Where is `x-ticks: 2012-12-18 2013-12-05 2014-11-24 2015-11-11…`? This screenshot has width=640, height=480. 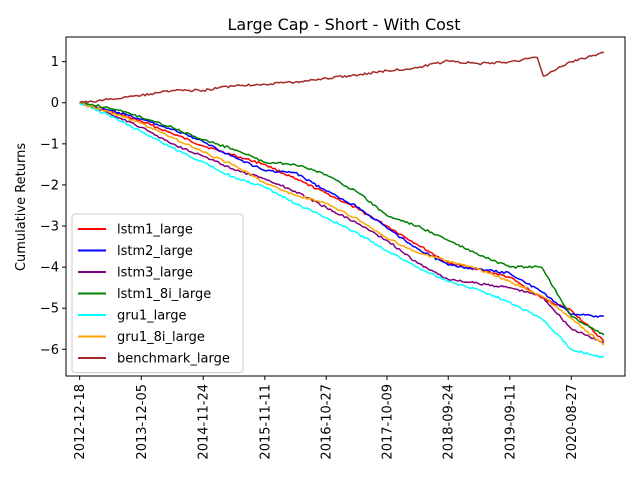 x-ticks: 2012-12-18 2013-12-05 2014-11-24 2015-11-11… is located at coordinates (326, 418).